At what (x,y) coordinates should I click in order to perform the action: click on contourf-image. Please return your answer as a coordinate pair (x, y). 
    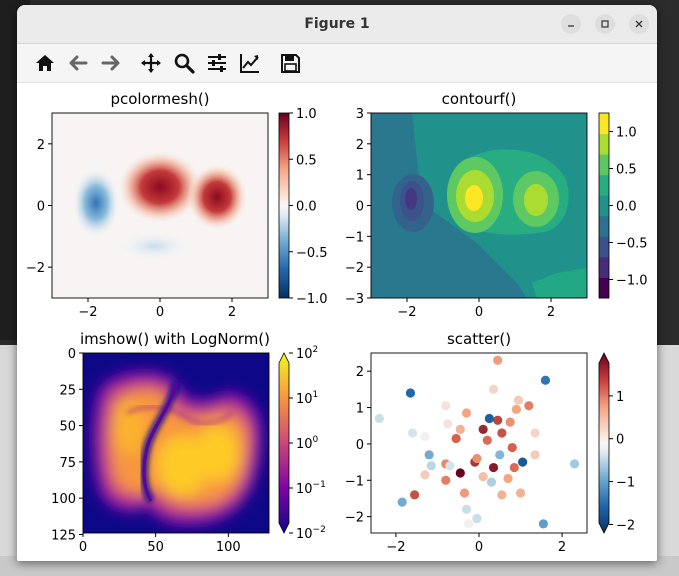
    Looking at the image, I should click on (479, 205).